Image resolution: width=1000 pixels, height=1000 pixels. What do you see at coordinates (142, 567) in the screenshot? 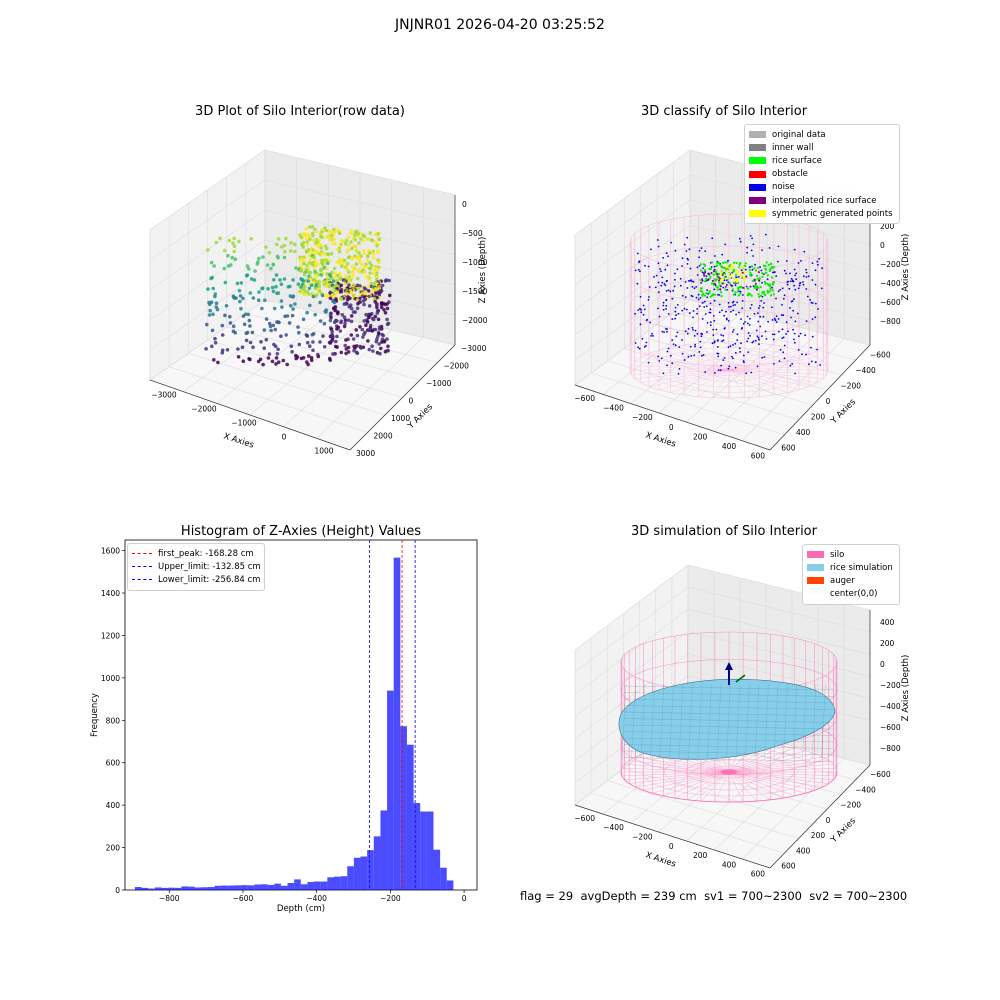
I see `legend-line-swatch` at bounding box center [142, 567].